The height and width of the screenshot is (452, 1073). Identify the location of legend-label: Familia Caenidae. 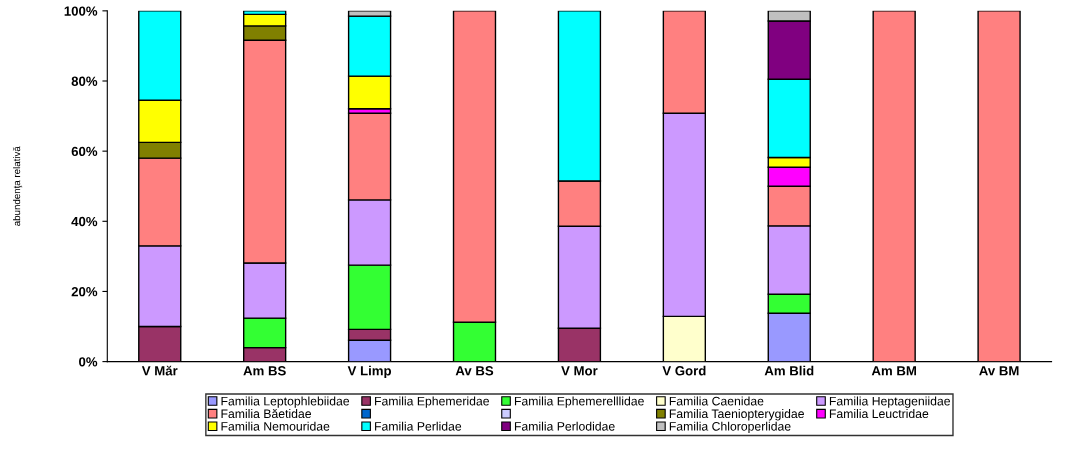
(716, 401).